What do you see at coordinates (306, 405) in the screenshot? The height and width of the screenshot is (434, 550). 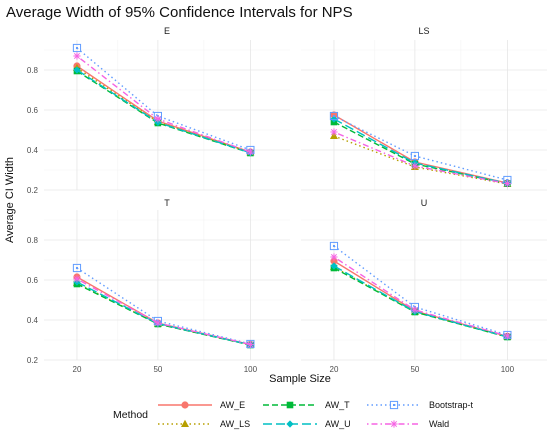 I see `legend-item-aw-t: AW_T` at bounding box center [306, 405].